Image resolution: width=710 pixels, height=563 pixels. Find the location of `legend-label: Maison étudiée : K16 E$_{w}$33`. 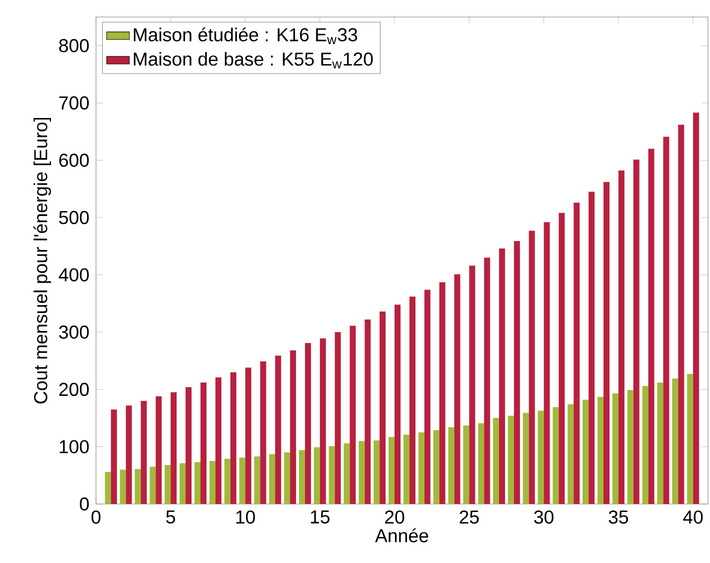

legend-label: Maison étudiée : K16 E$_{w}$33 is located at coordinates (246, 35).